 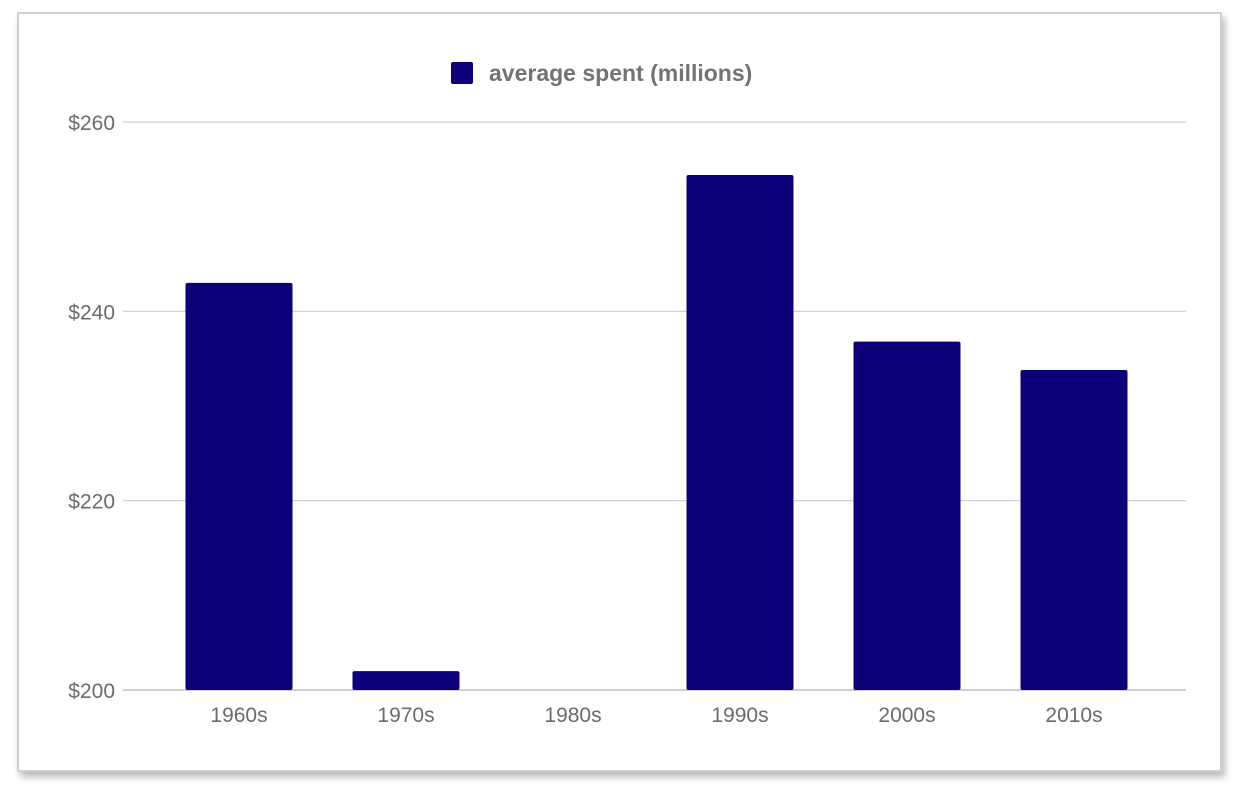 I want to click on bar-1990s, so click(x=740, y=433).